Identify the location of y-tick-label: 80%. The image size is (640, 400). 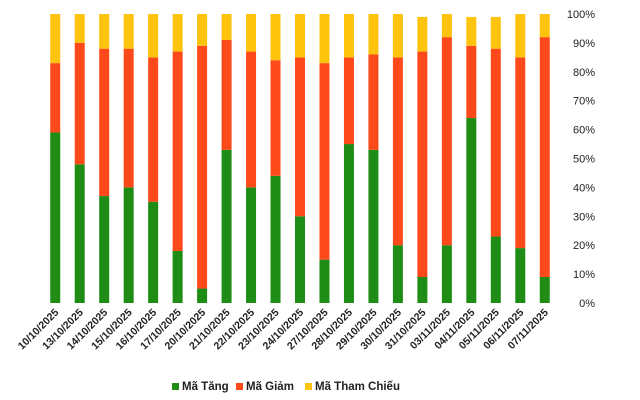
(584, 73).